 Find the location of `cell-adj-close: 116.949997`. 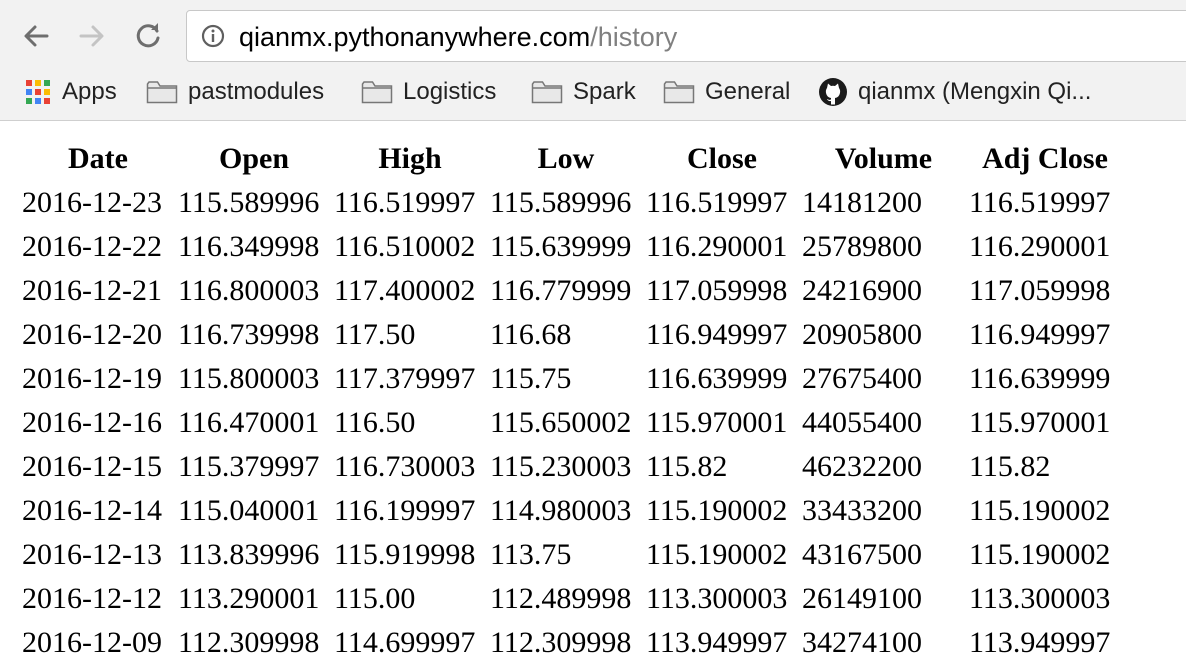

cell-adj-close: 116.949997 is located at coordinates (1040, 334).